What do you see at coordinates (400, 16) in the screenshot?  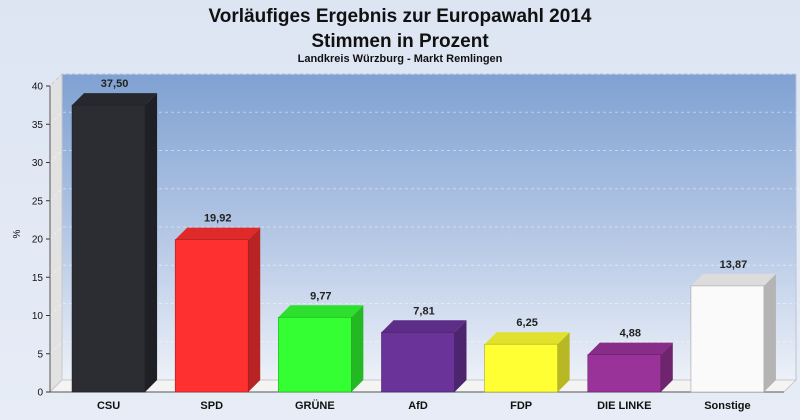 I see `chart-title-line-1: Vorläufiges Ergebnis zur Europawahl 2014` at bounding box center [400, 16].